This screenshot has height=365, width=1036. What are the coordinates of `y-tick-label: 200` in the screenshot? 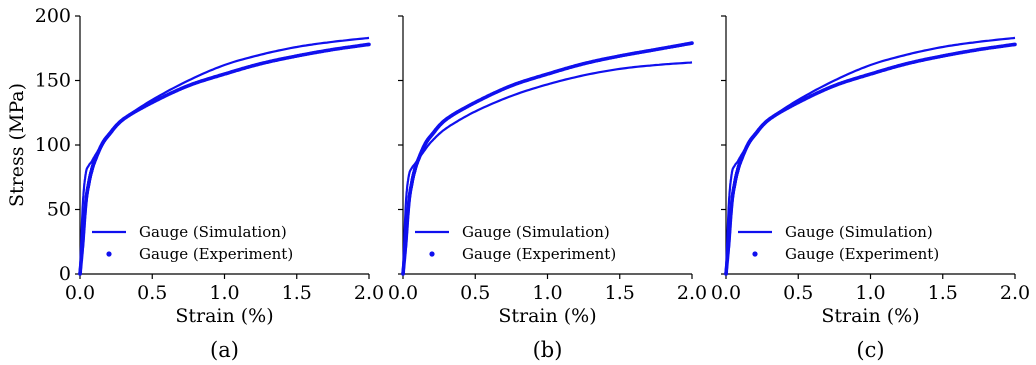 It's located at (53, 16).